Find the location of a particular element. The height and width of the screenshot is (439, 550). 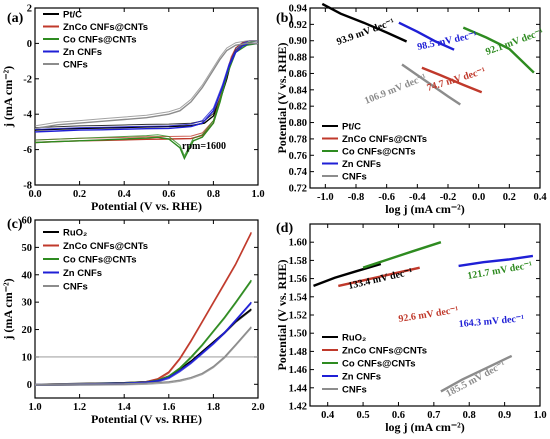

y-tick-label: 50 is located at coordinates (27, 248).